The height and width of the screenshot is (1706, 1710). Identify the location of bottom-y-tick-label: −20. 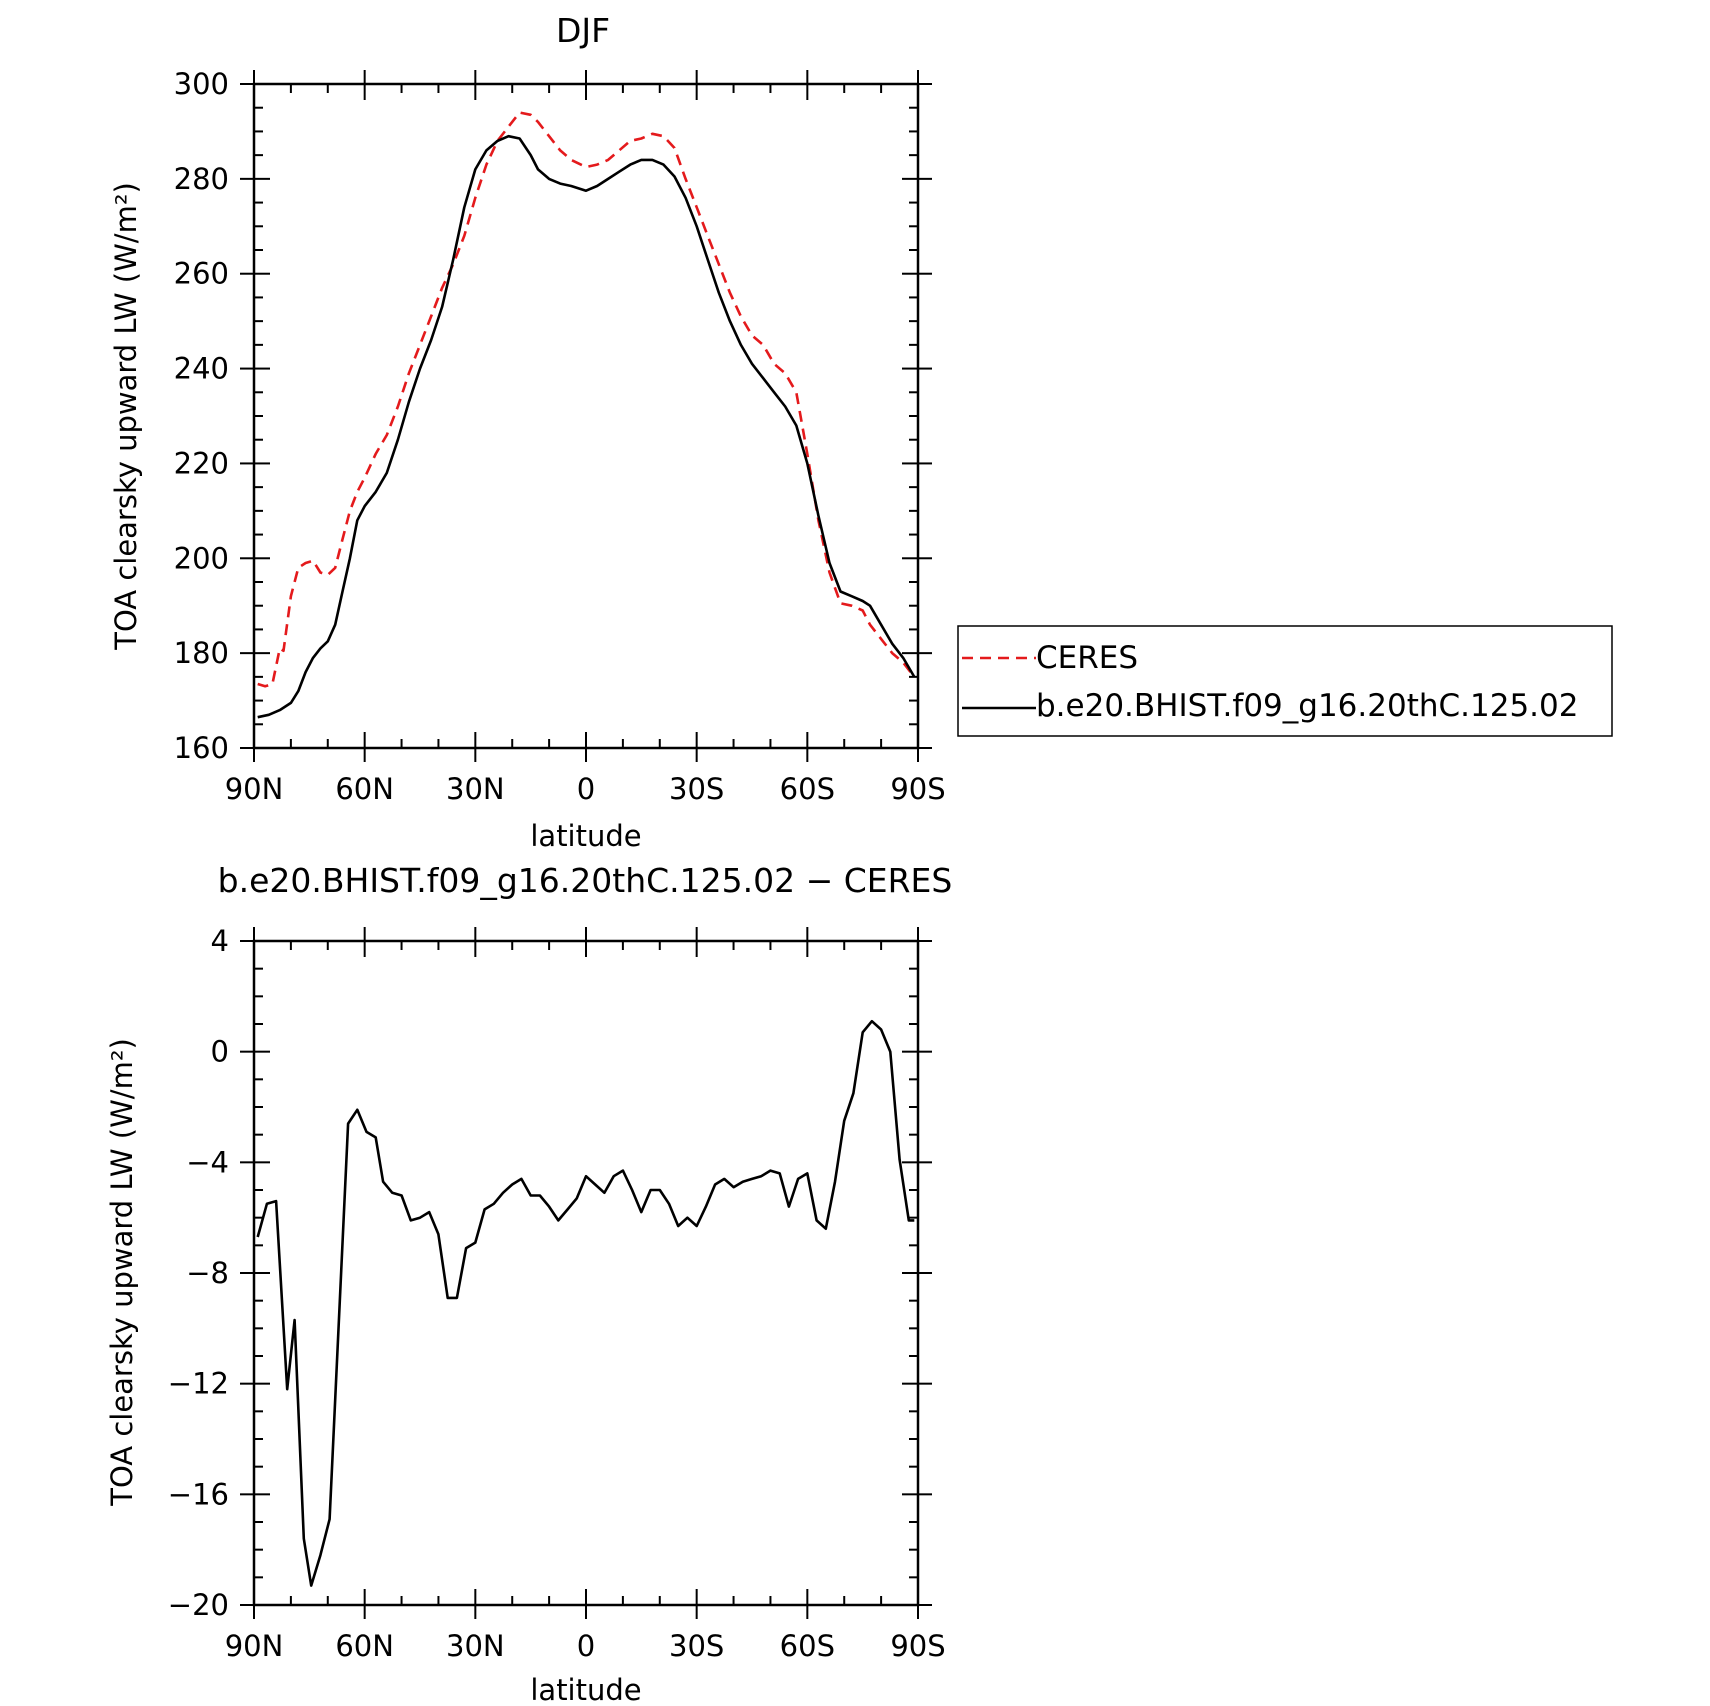
(198, 1605).